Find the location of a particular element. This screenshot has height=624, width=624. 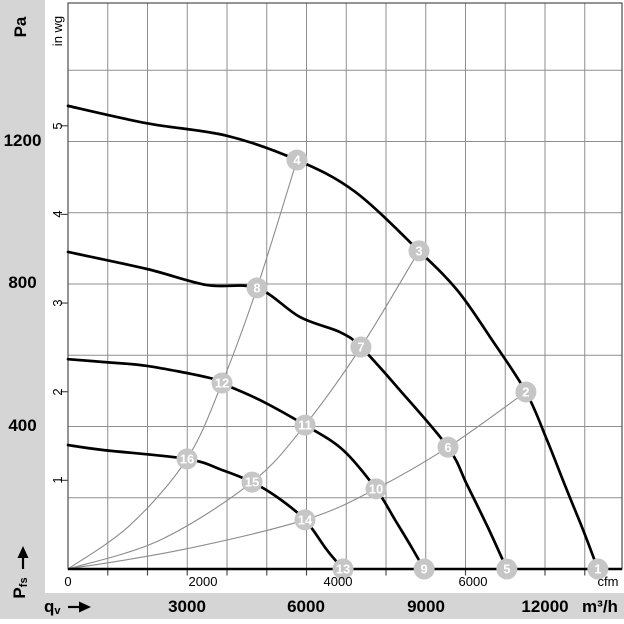

pa-axis-unit-label: Pa is located at coordinates (20, 27).